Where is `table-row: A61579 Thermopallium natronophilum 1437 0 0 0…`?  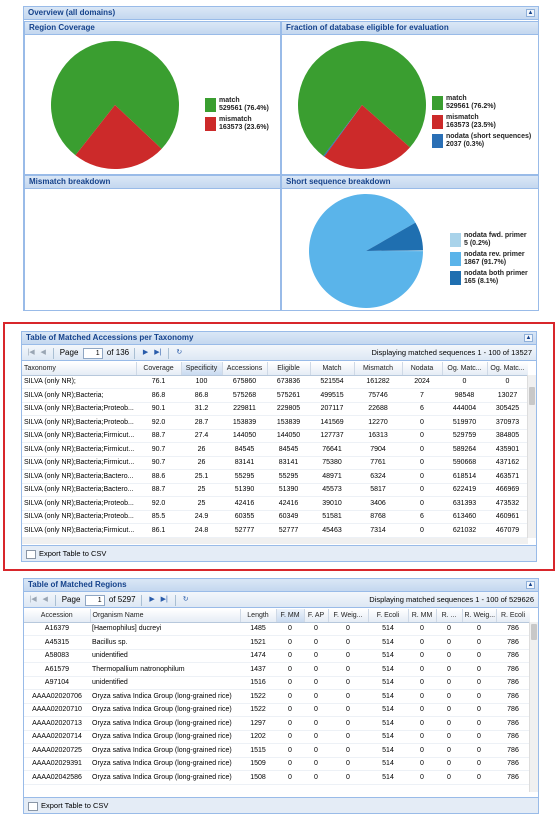 table-row: A61579 Thermopallium natronophilum 1437 0 0 0… is located at coordinates (277, 669).